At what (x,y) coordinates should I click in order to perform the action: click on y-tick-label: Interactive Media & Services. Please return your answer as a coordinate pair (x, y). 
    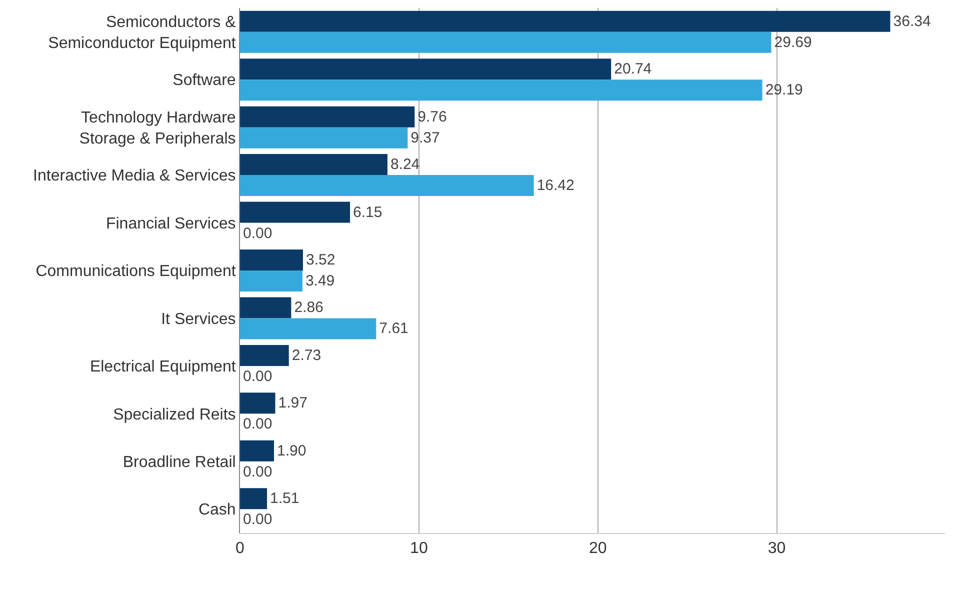
    Looking at the image, I should click on (134, 176).